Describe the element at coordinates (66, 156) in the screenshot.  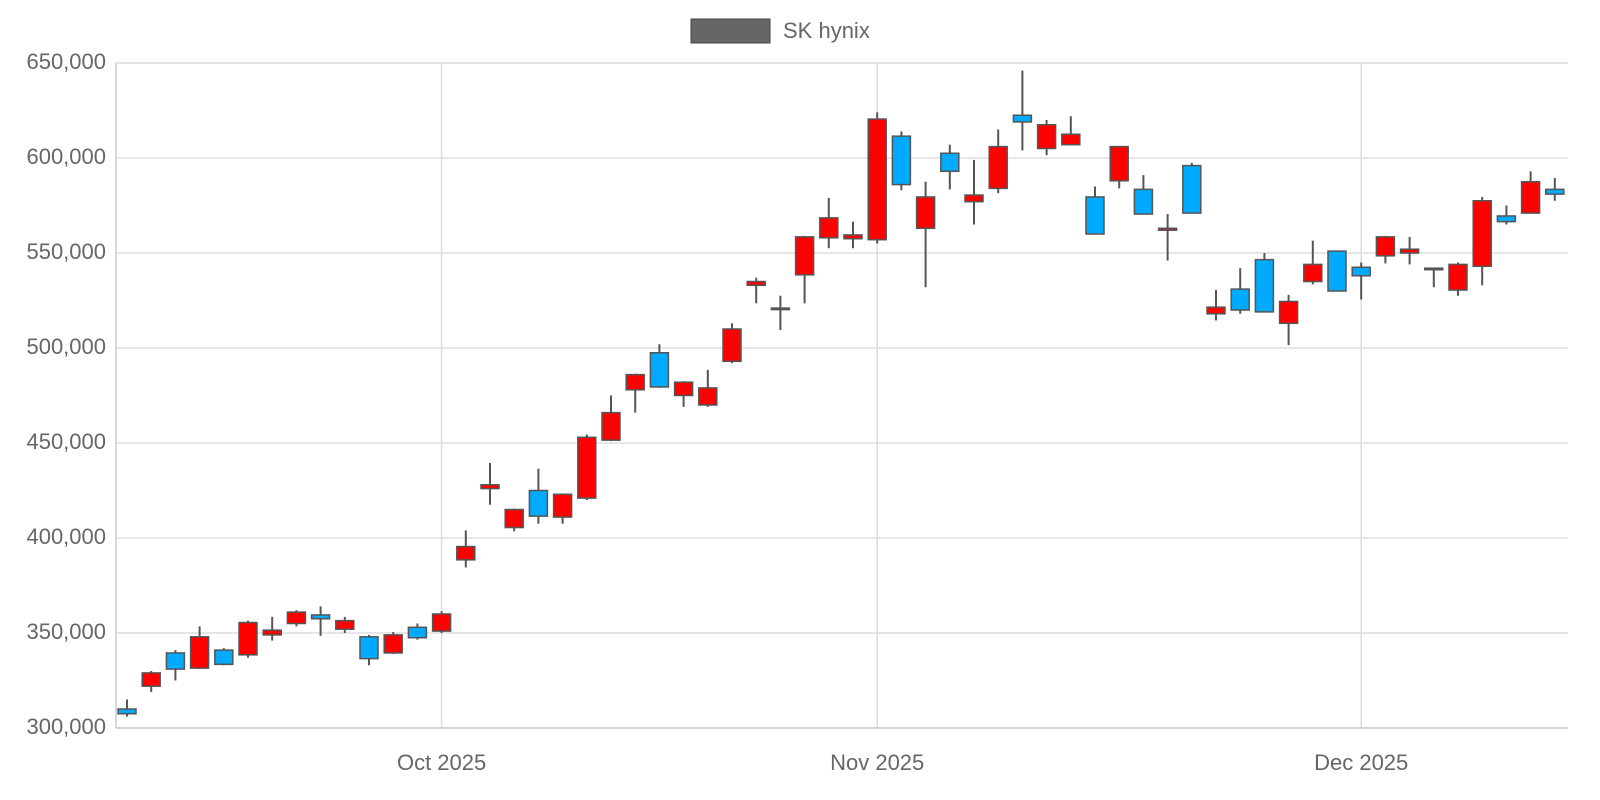
I see `y-tick-label: 600,000` at that location.